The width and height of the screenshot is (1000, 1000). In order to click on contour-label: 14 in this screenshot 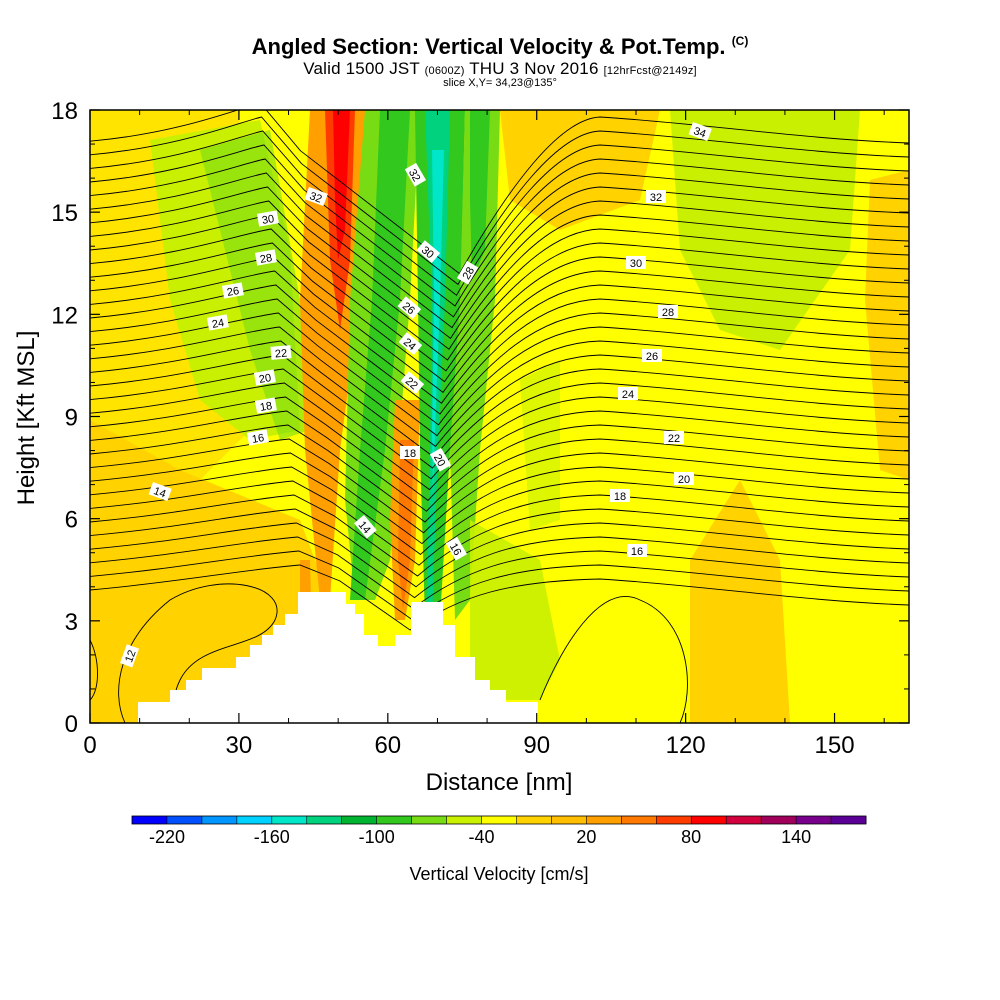, I will do `click(160, 492)`.